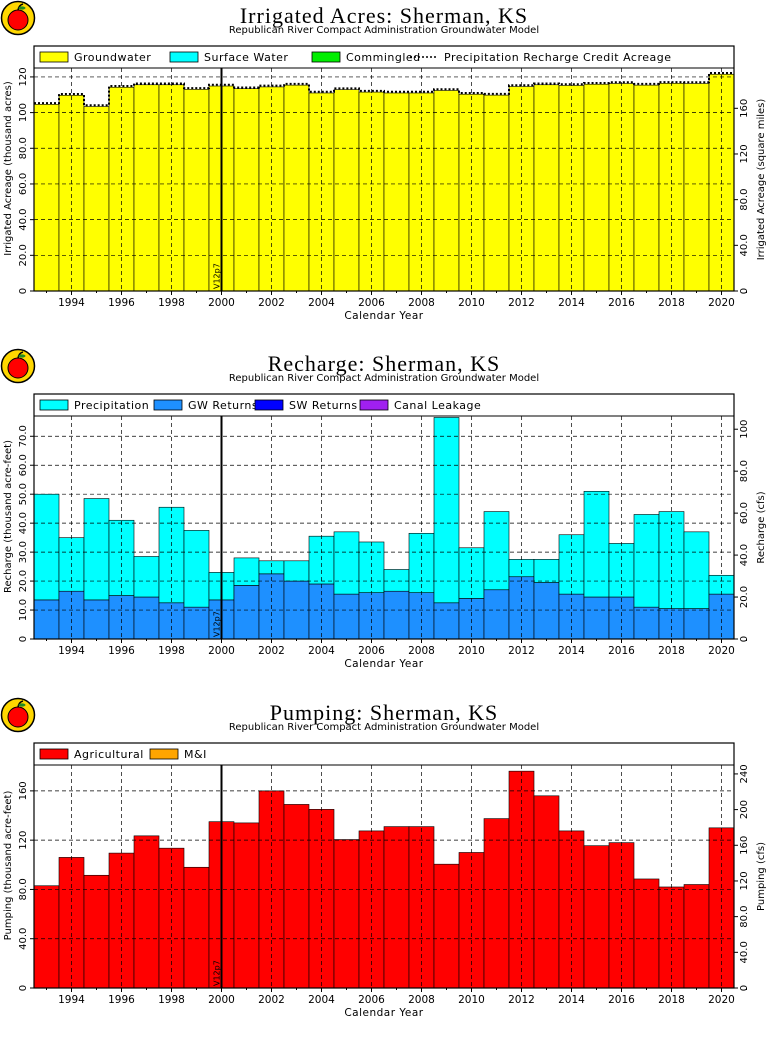 The width and height of the screenshot is (768, 1037). I want to click on y-right-tick-label: 40.0, so click(744, 555).